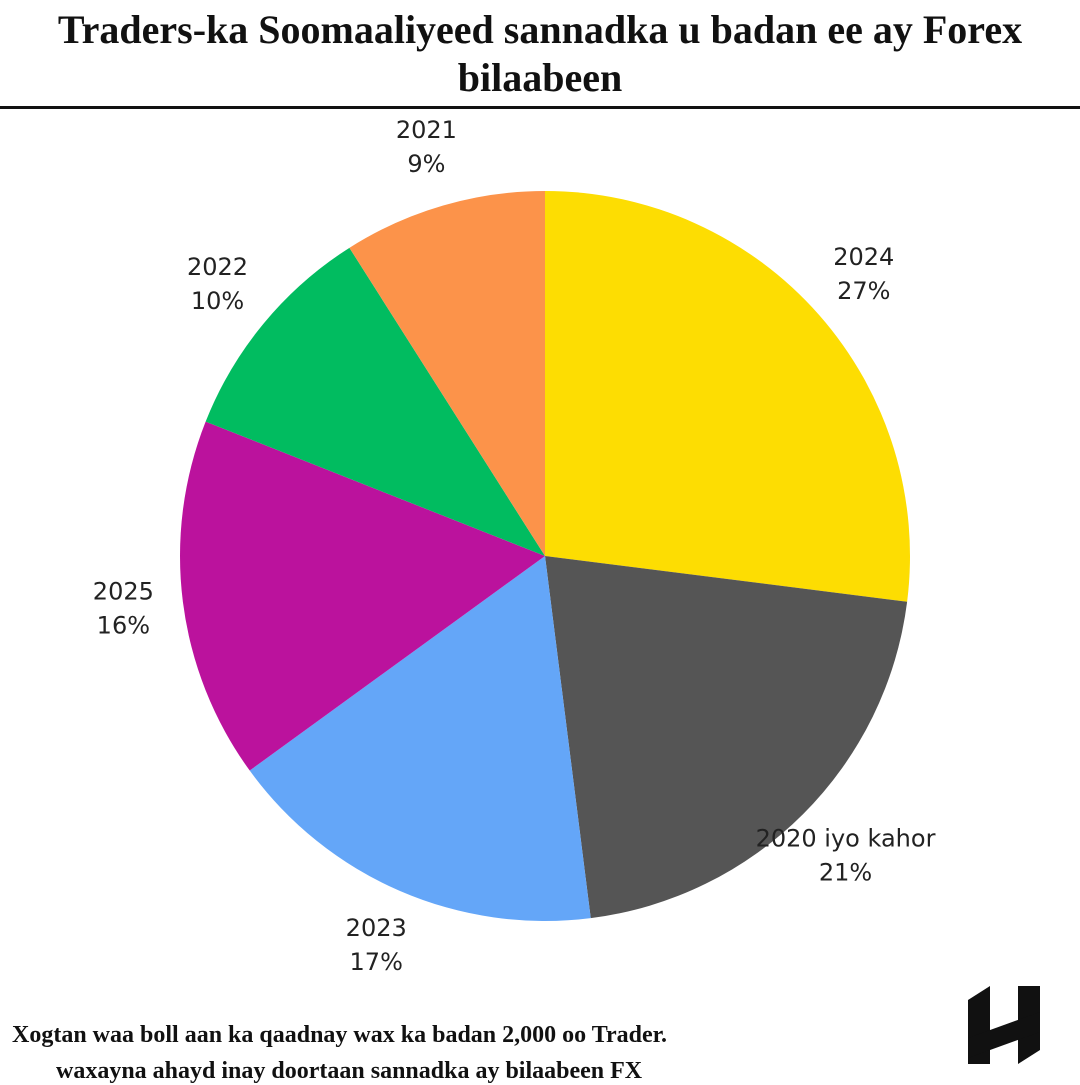 This screenshot has height=1085, width=1080. I want to click on value-label: 21%, so click(845, 873).